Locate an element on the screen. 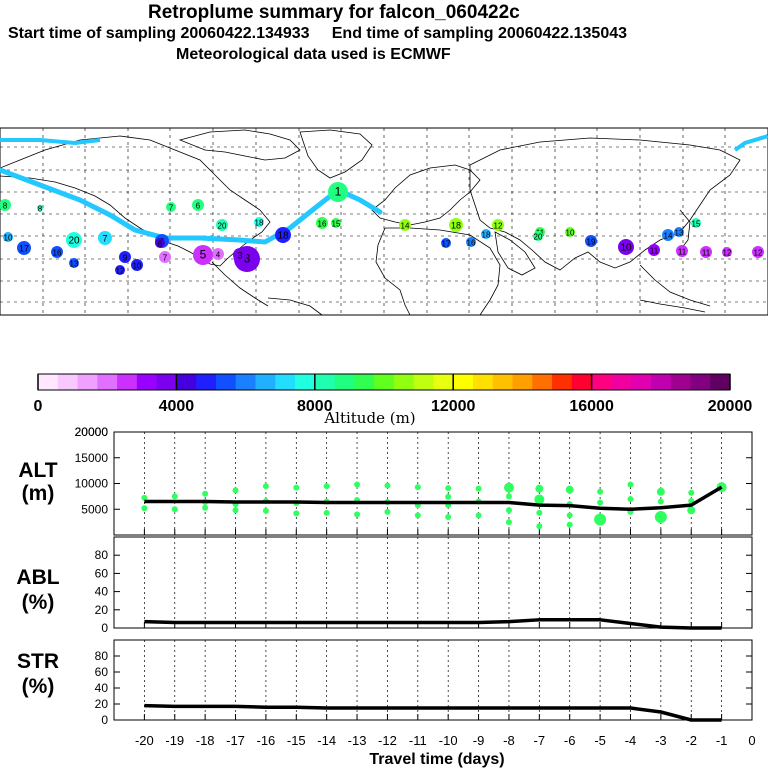 The image size is (768, 768). x-tick-label: -10 is located at coordinates (448, 740).